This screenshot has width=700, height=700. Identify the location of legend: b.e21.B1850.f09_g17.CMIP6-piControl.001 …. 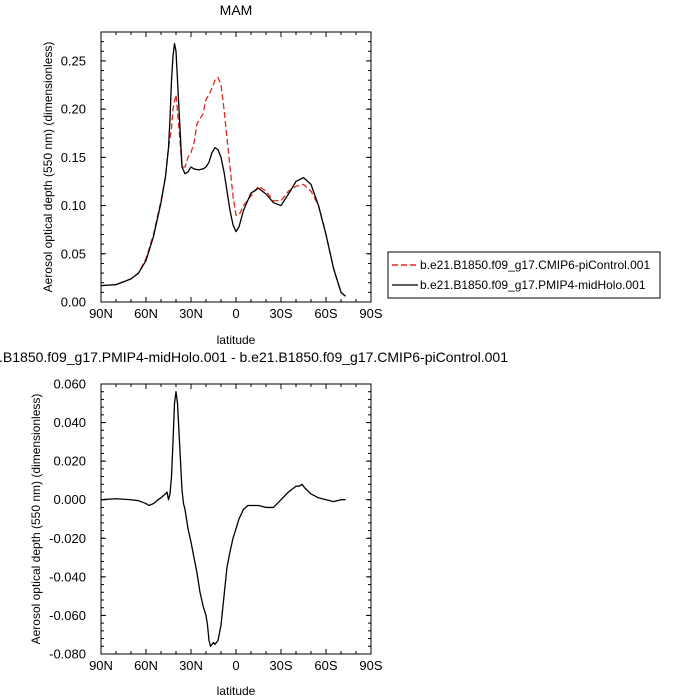
(524, 275).